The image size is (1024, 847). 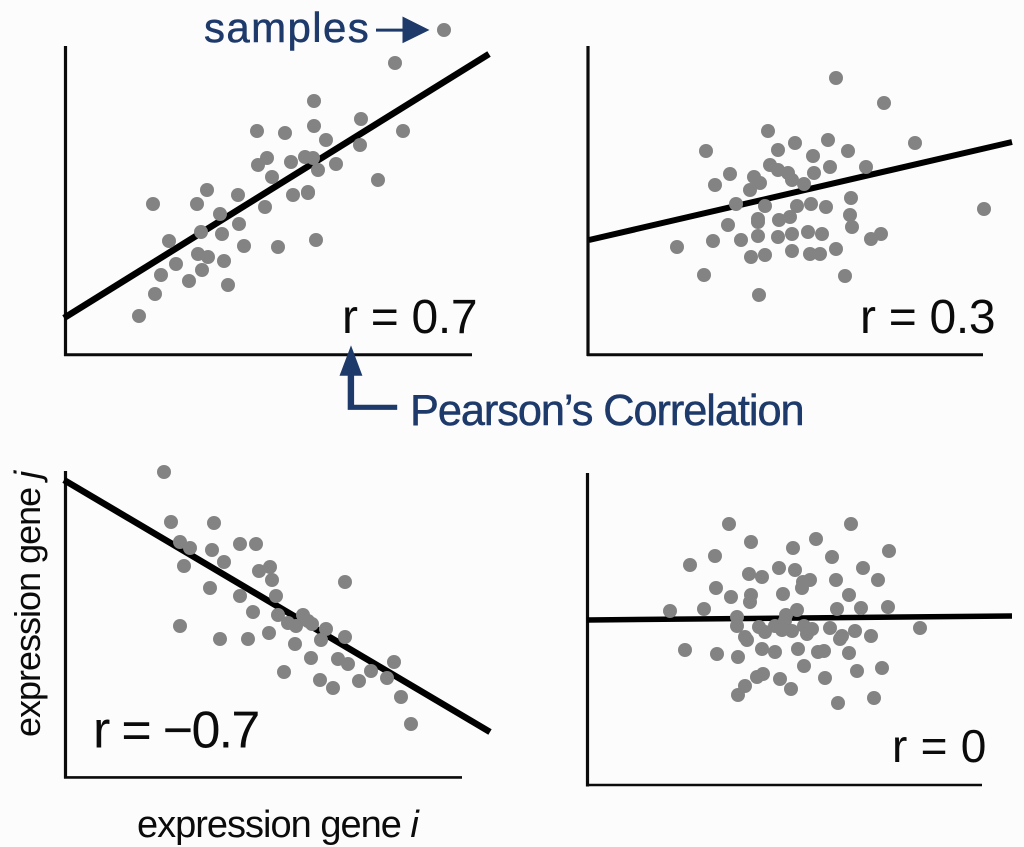 I want to click on svg-text: r = −0.7, so click(x=176, y=731).